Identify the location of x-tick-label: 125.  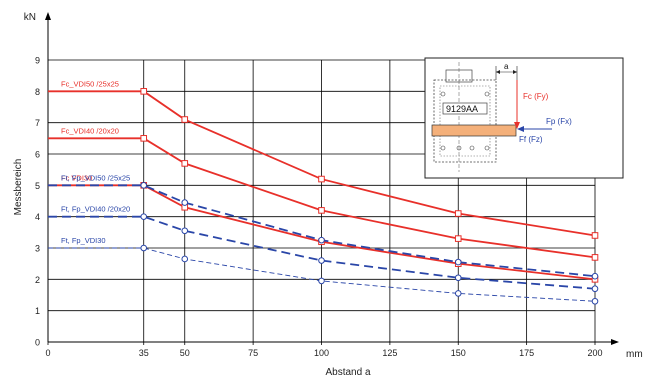
(389, 353).